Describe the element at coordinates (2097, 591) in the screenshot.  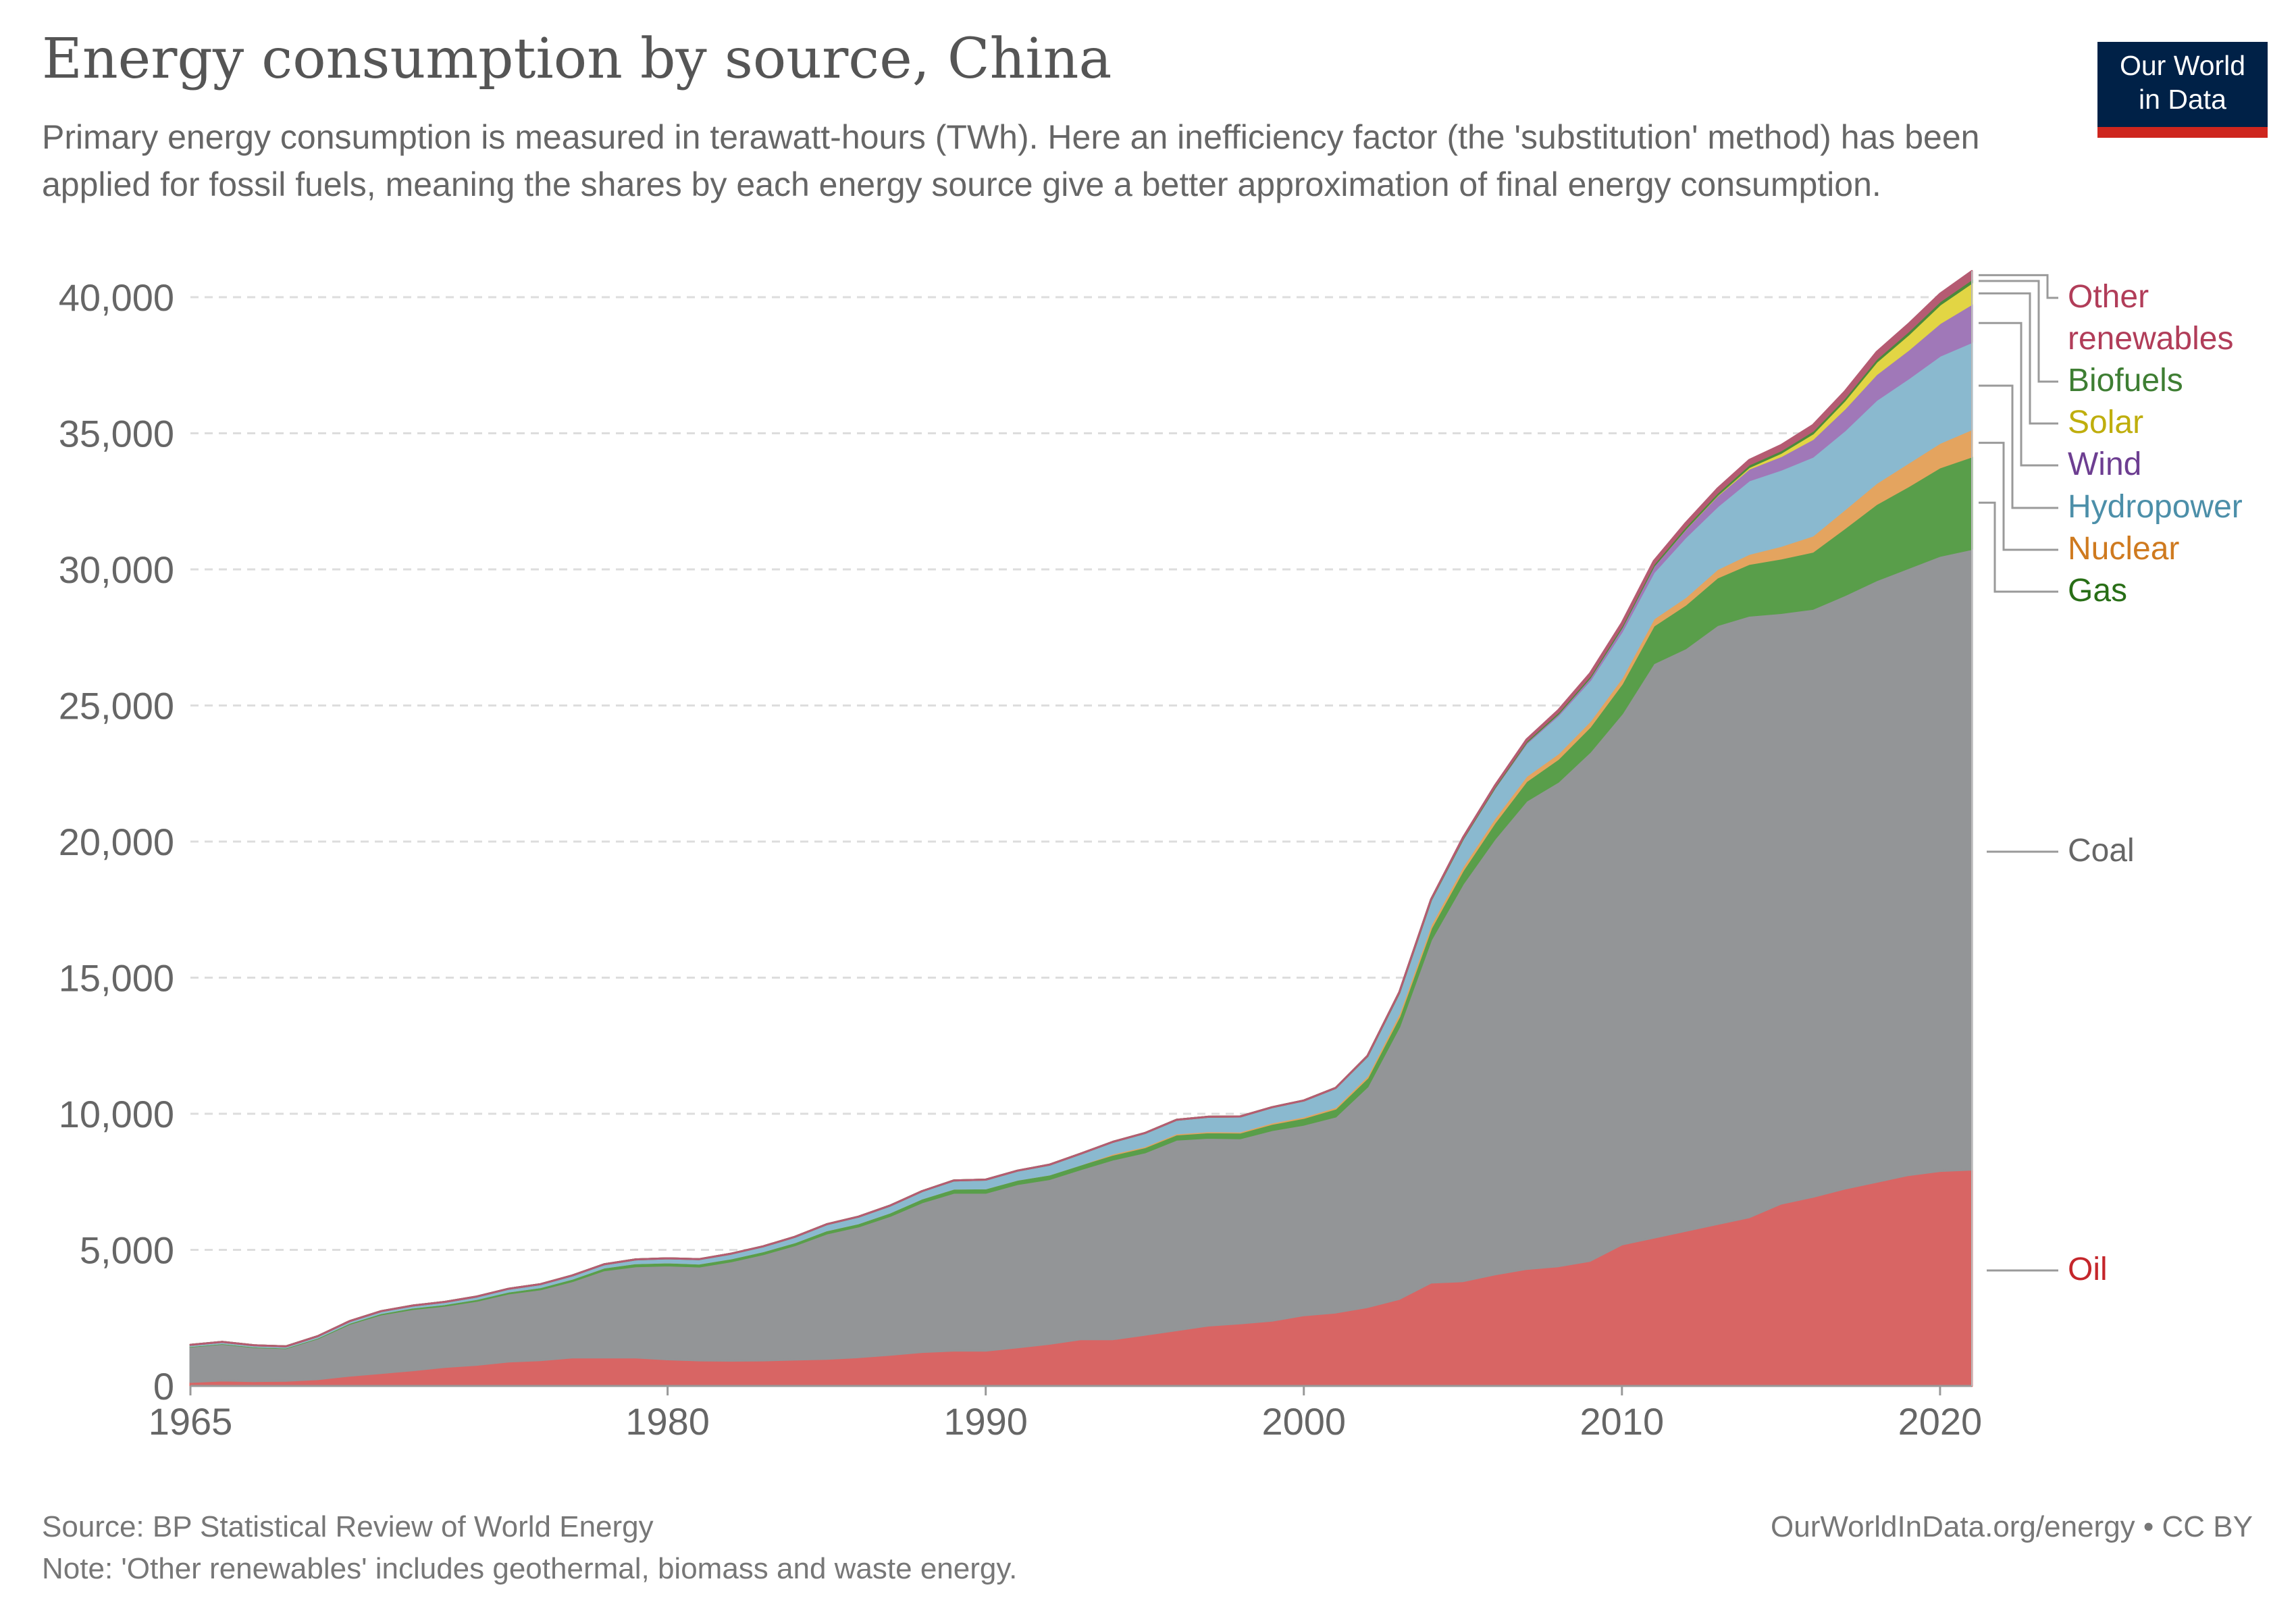
I see `legend-gas: Gas` at that location.